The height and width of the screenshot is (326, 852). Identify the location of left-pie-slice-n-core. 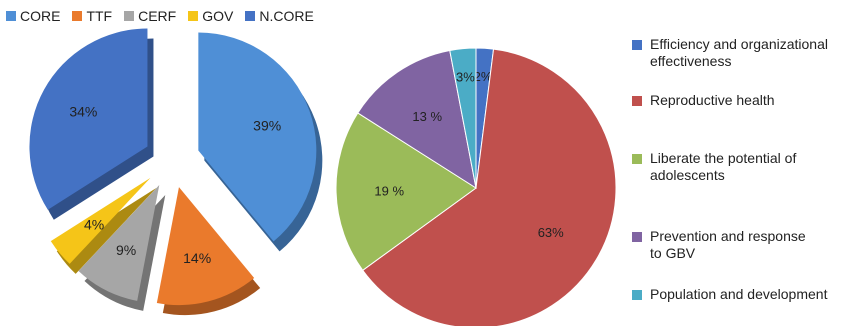
(88, 119).